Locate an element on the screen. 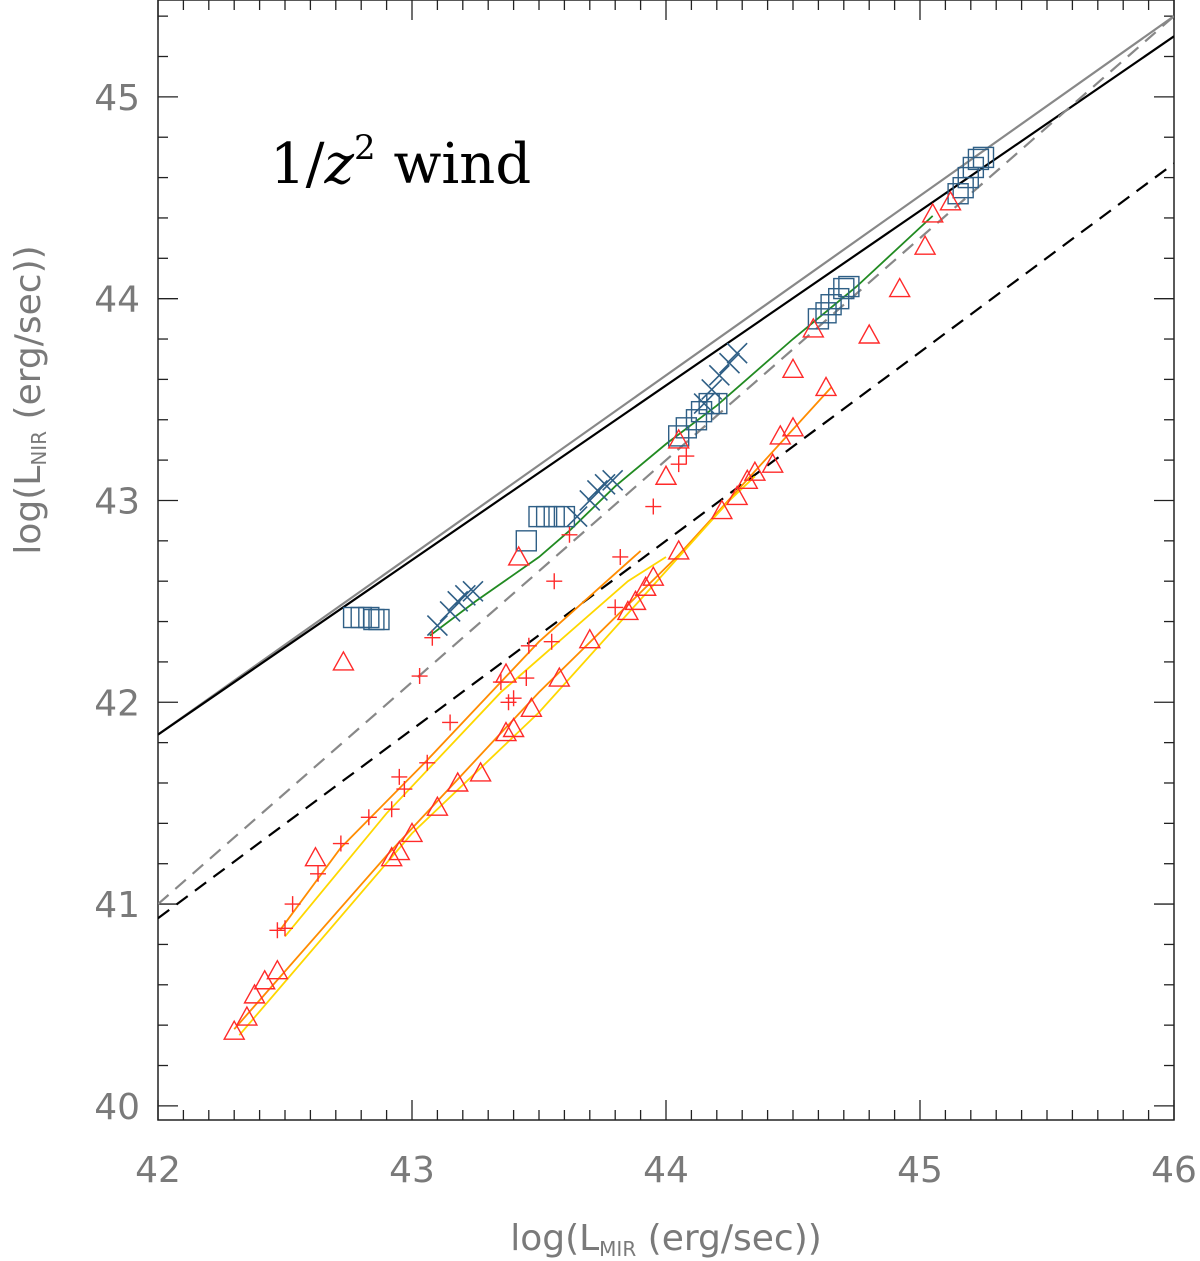 The height and width of the screenshot is (1261, 1200). x-axis-label: log(LMIR (erg/sec)) is located at coordinates (666, 1239).